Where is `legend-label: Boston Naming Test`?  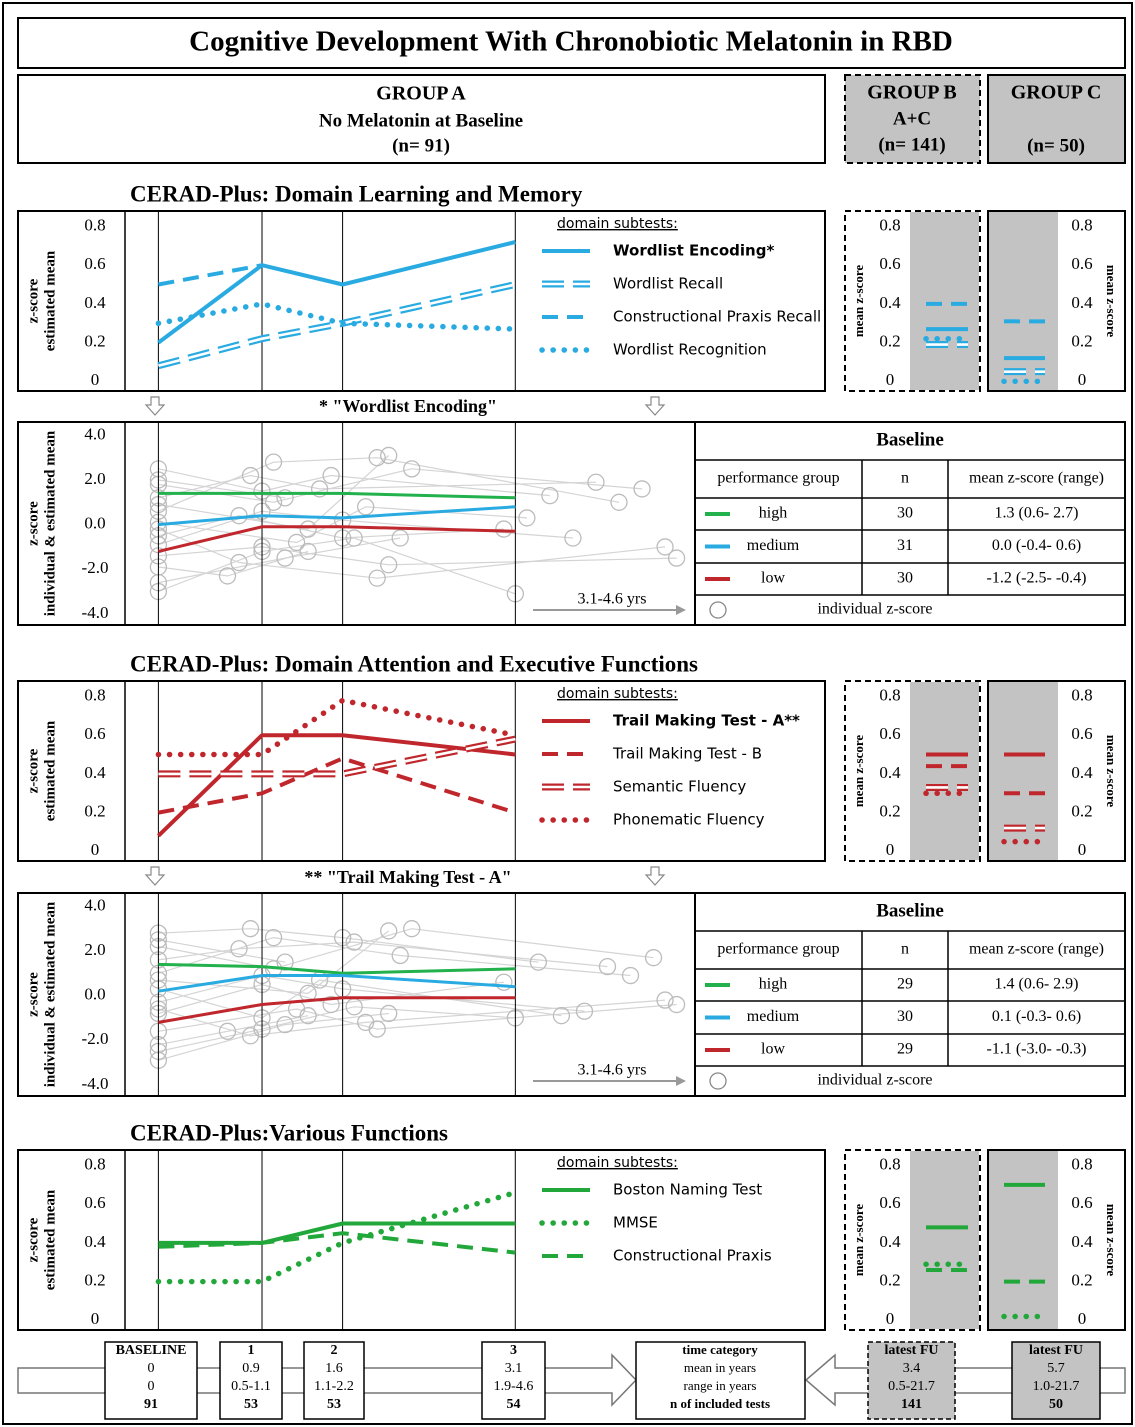 legend-label: Boston Naming Test is located at coordinates (687, 1190).